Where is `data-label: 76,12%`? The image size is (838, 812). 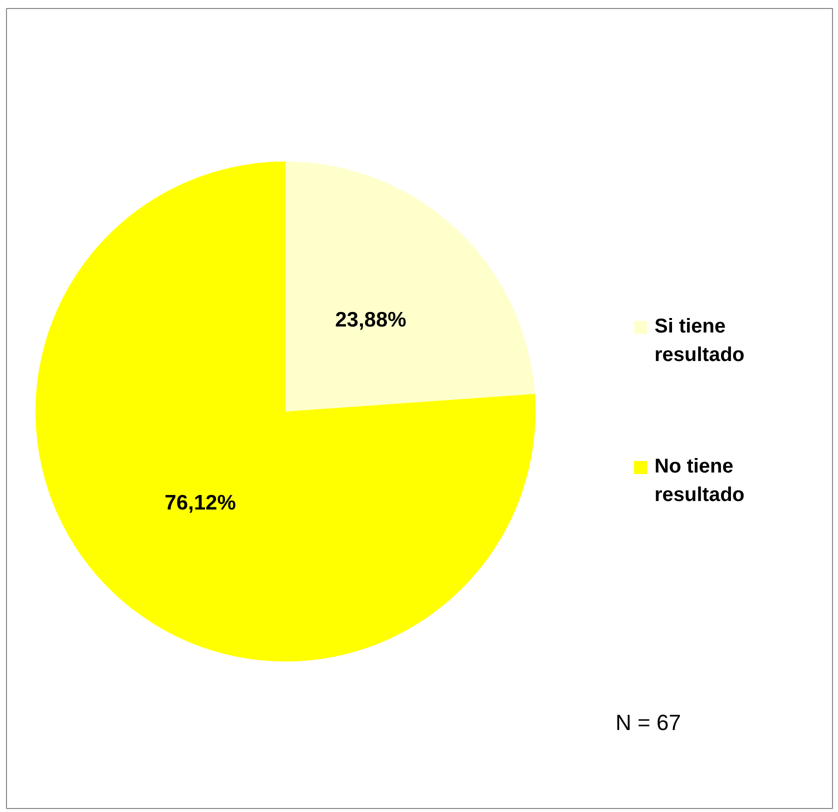 data-label: 76,12% is located at coordinates (200, 502).